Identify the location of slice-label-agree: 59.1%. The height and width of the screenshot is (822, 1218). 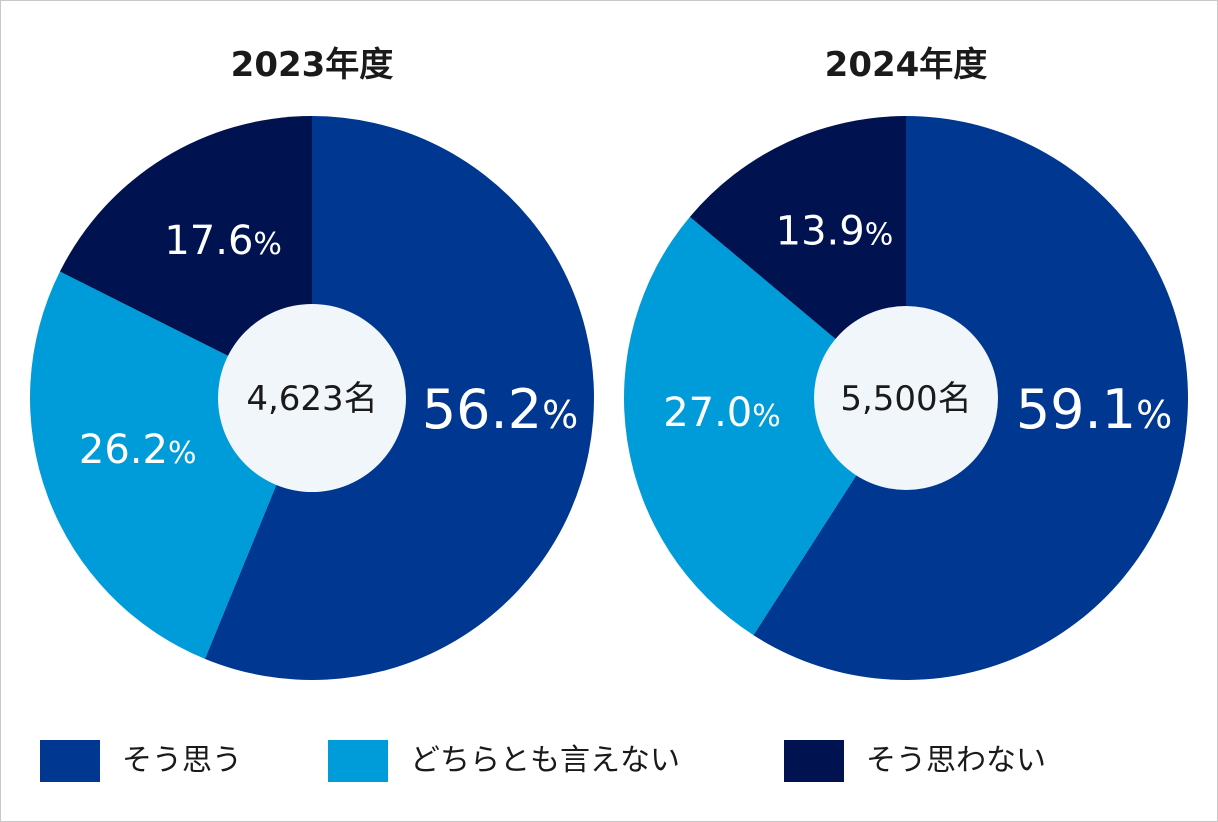
(1094, 409).